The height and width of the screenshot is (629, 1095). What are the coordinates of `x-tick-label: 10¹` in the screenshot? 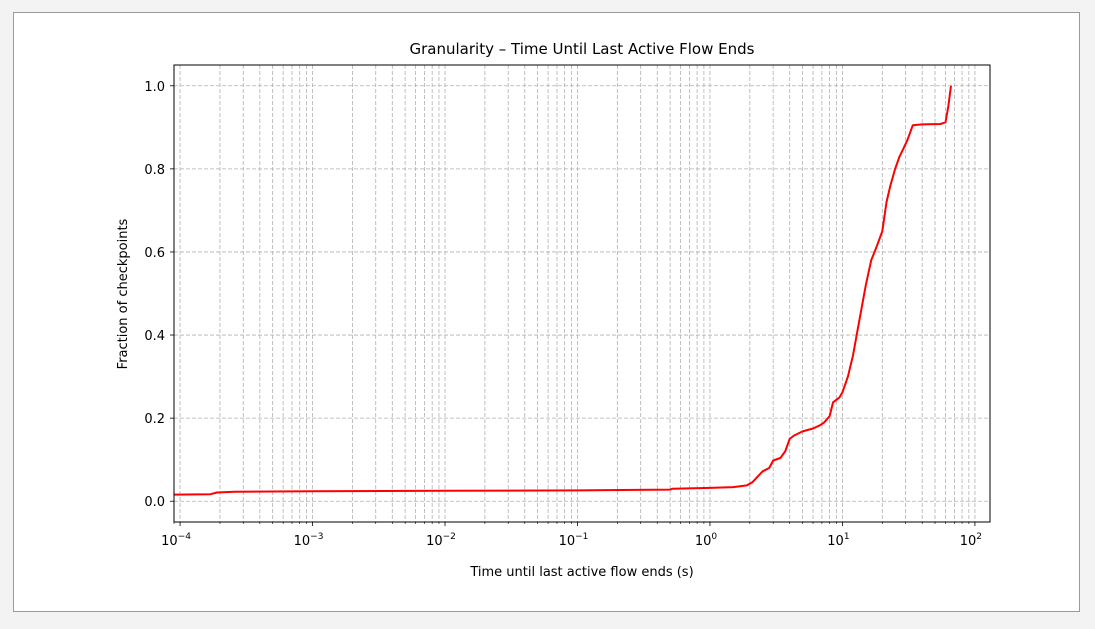 It's located at (838, 540).